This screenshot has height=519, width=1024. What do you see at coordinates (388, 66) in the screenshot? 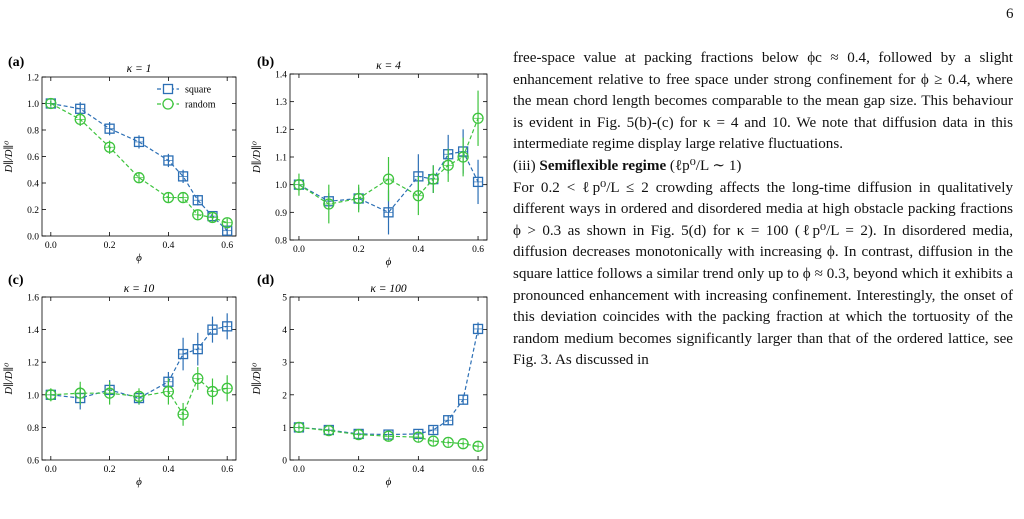
I see `panel-title-b: κ = 4` at bounding box center [388, 66].